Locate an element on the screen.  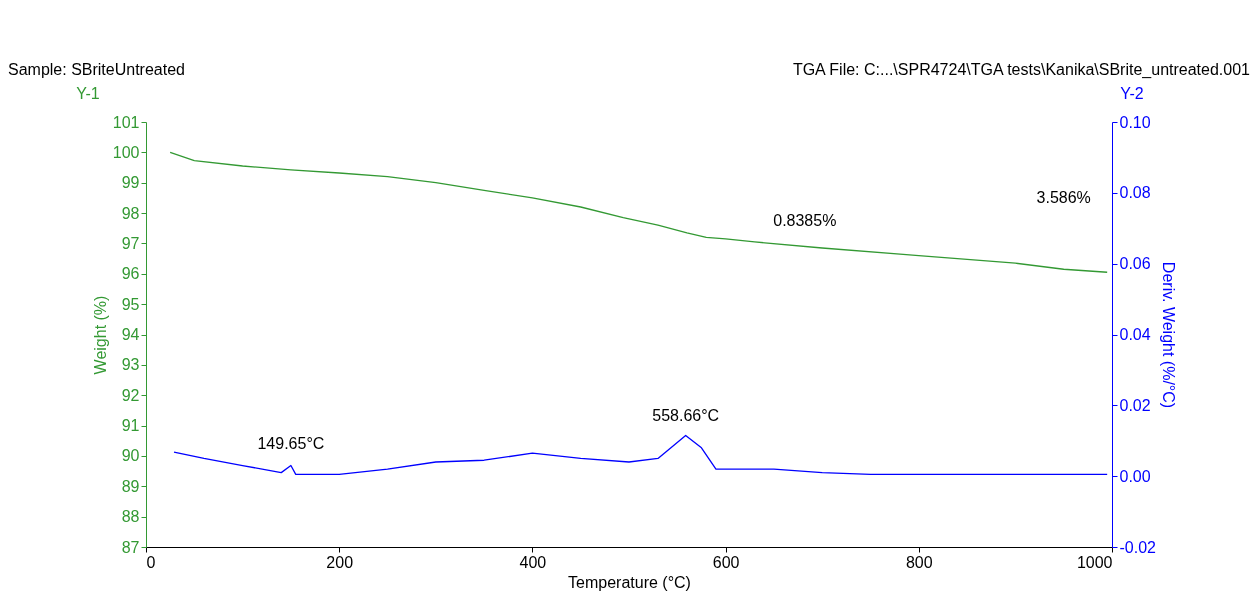
annotation: 149.65°C is located at coordinates (291, 443).